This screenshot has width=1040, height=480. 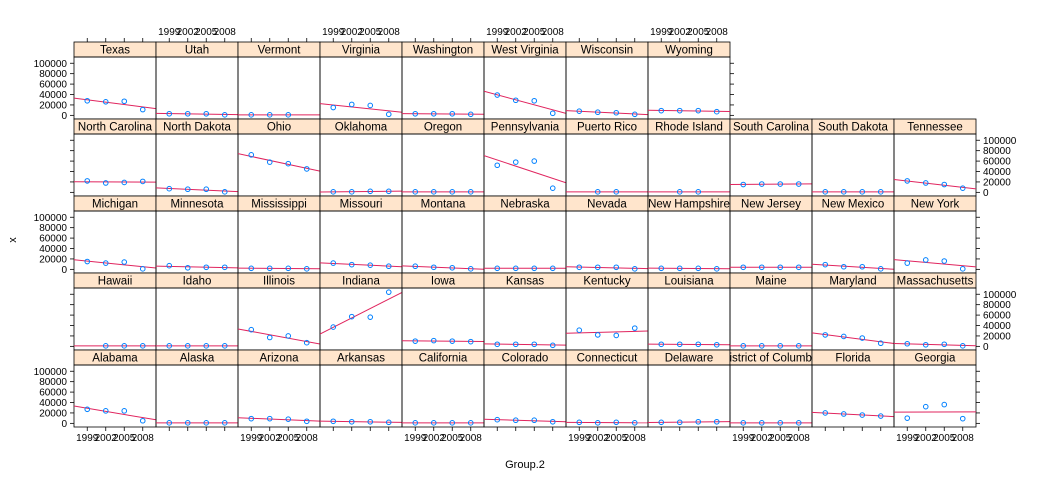 I want to click on strip-label: Alabama, so click(x=115, y=359).